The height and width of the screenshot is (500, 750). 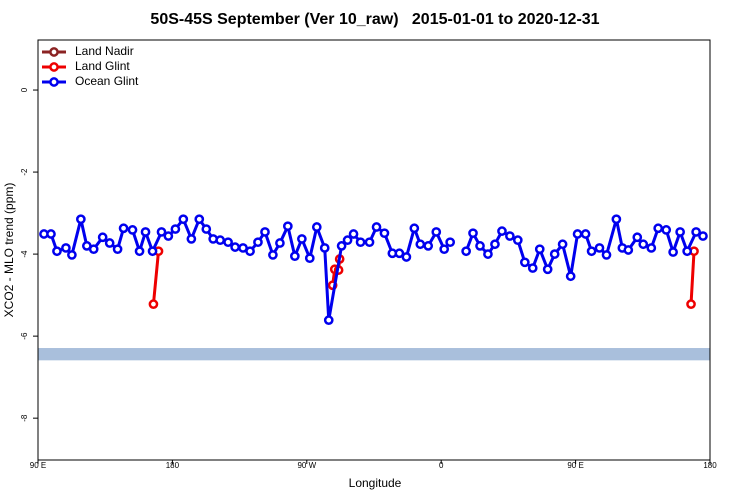 I want to click on y-tick-label: -6, so click(x=24, y=336).